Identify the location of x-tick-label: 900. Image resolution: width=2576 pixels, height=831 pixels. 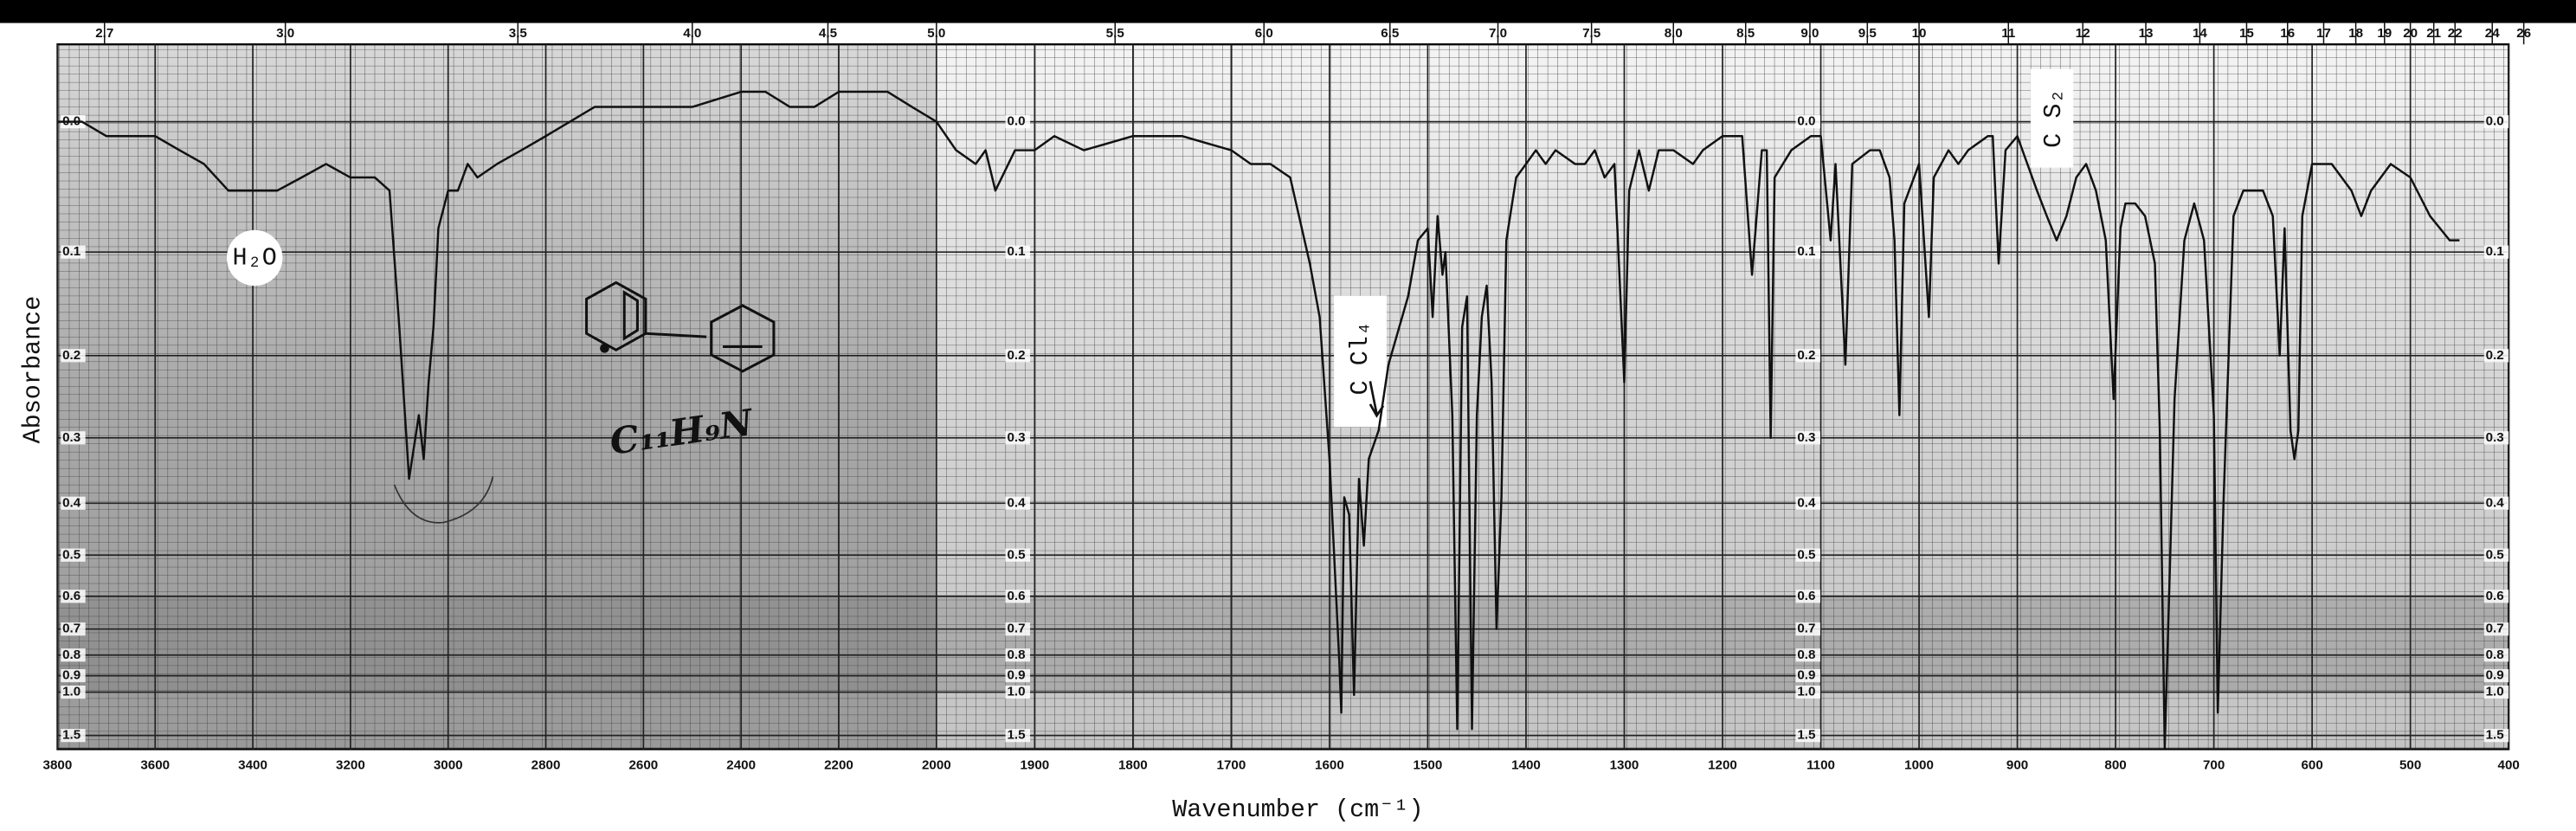
(2017, 764).